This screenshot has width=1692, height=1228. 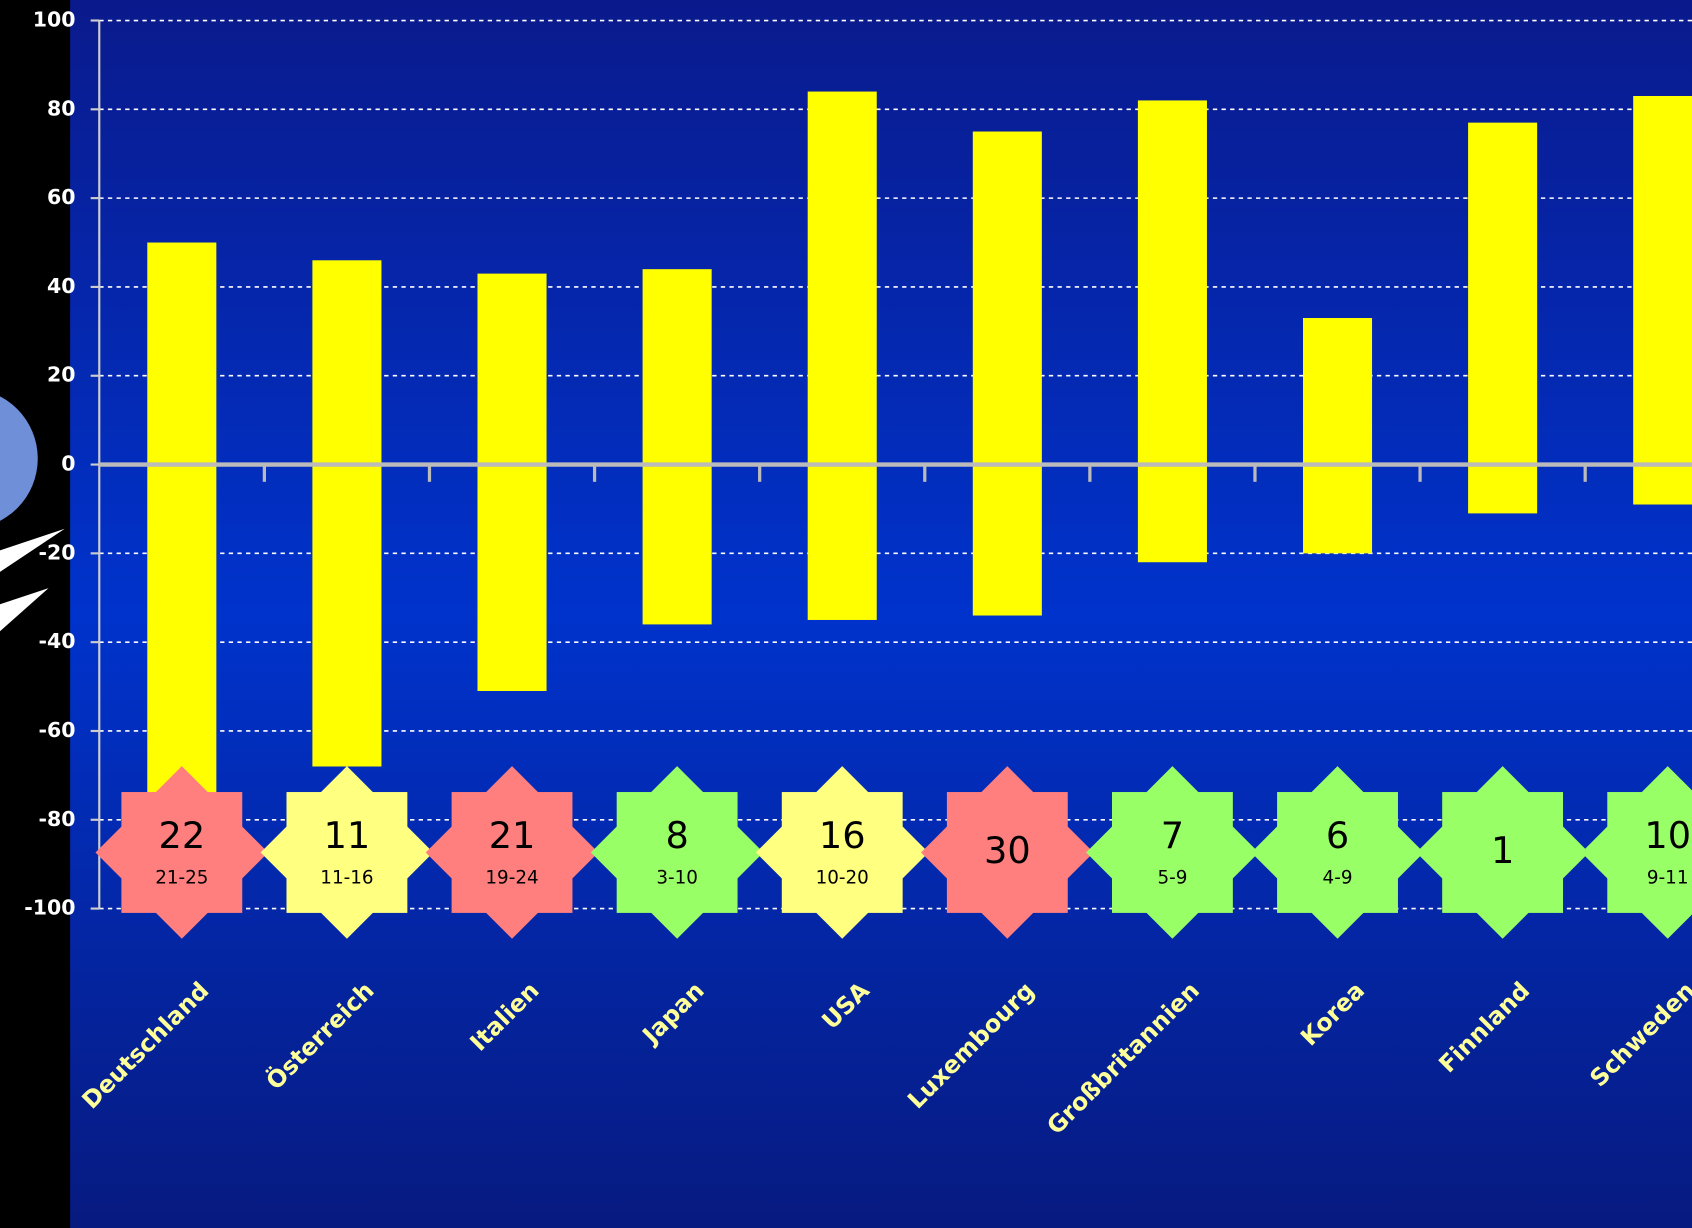 I want to click on y-tick-label: -60, so click(x=56, y=730).